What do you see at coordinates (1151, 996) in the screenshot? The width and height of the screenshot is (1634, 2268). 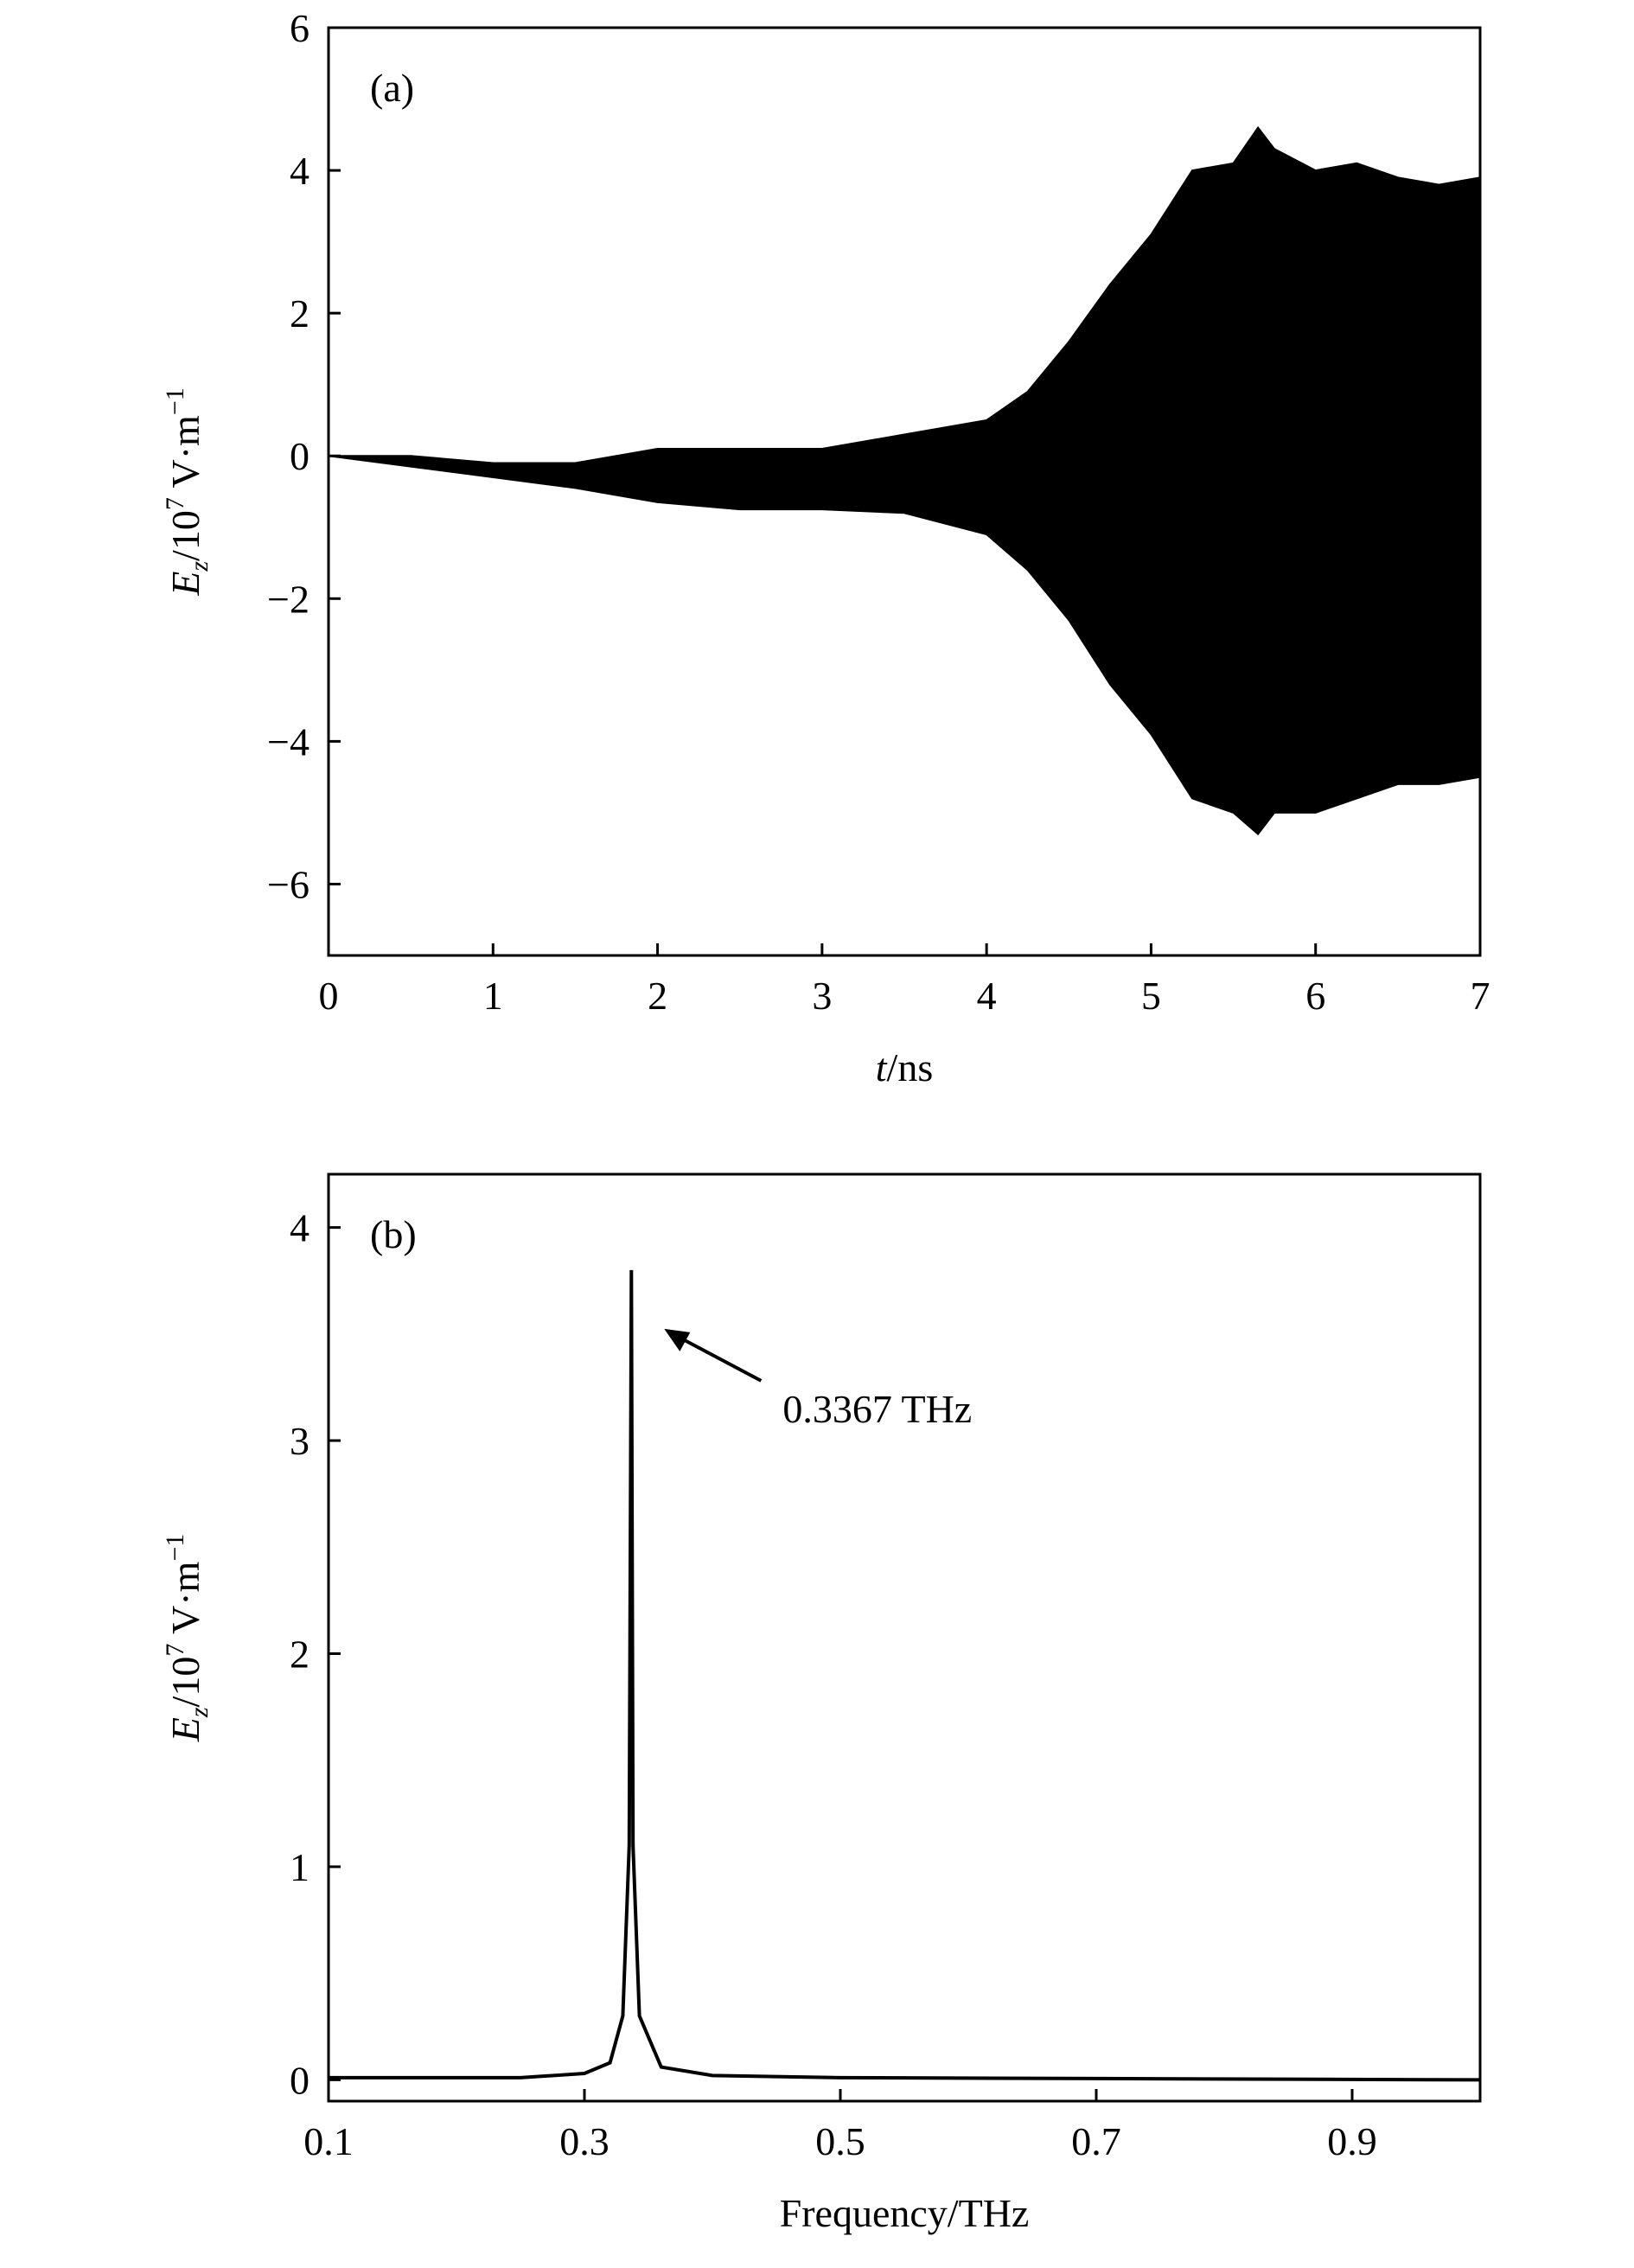 I see `x-tick-label: 5` at bounding box center [1151, 996].